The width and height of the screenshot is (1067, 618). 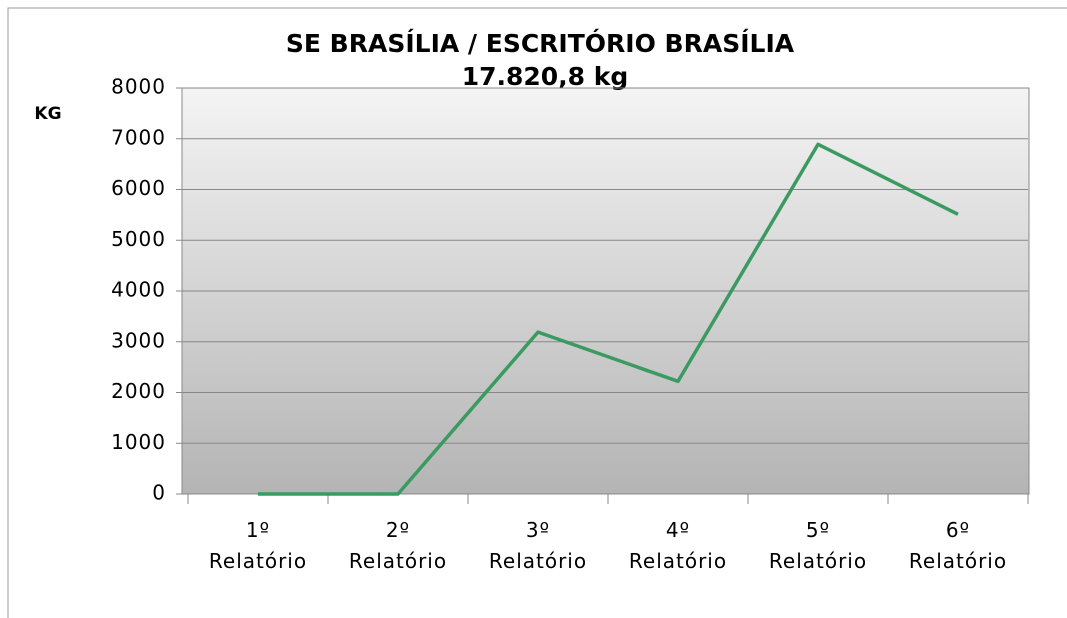 What do you see at coordinates (258, 545) in the screenshot?
I see `x-tick-label: 1º Relatório` at bounding box center [258, 545].